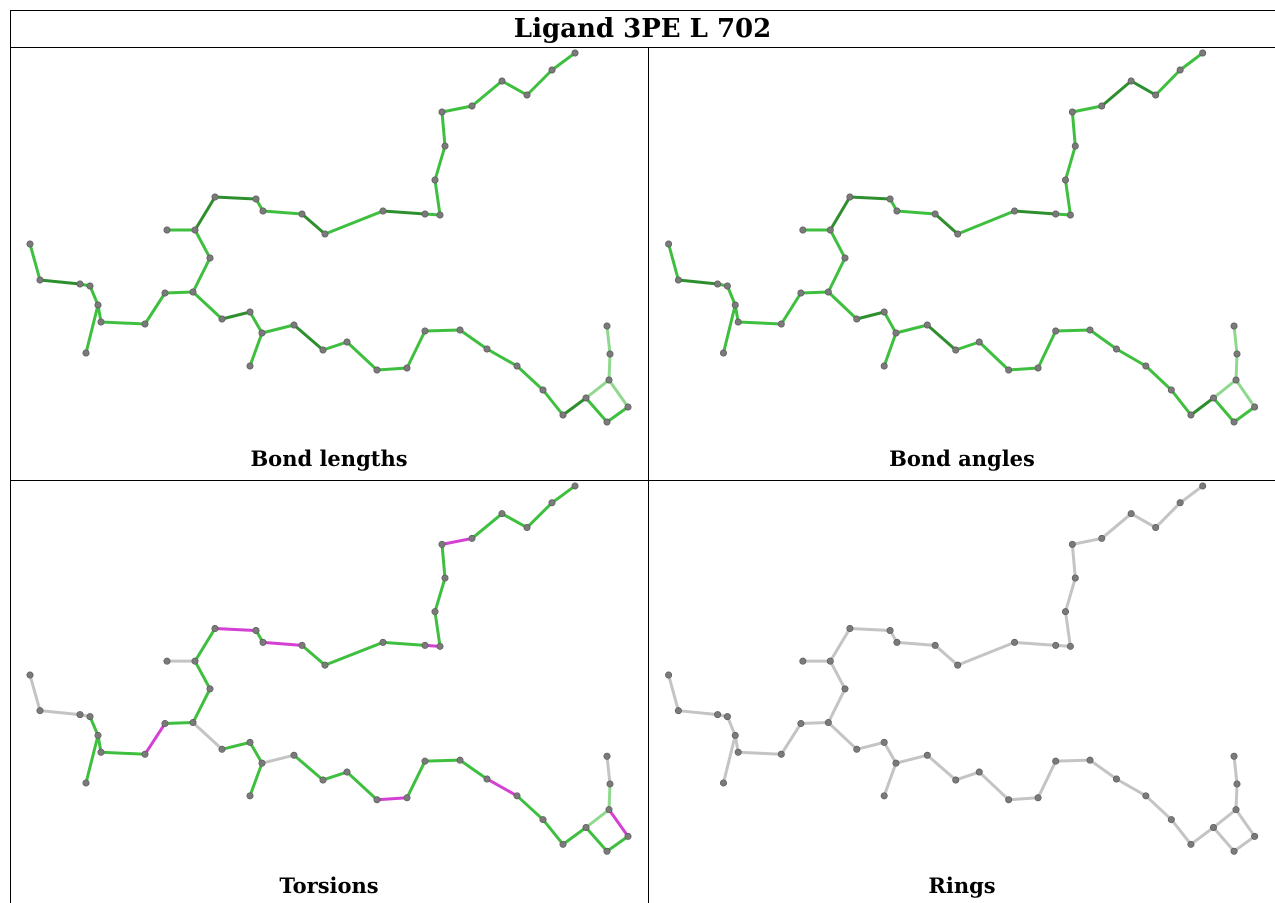 This screenshot has width=1275, height=903. Describe the element at coordinates (642, 47) in the screenshot. I see `title-divider` at that location.